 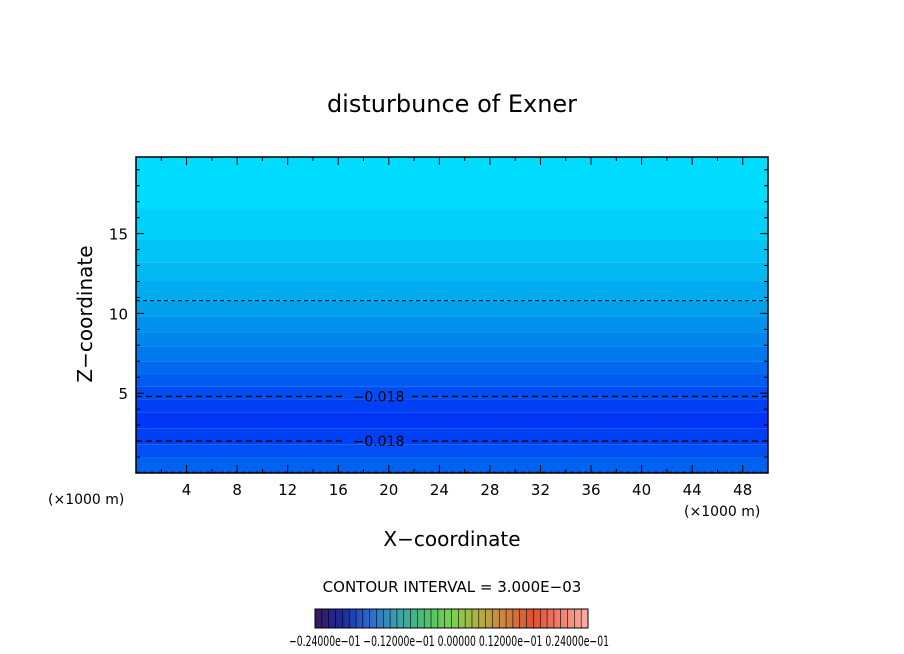 I want to click on y-tick-label-0: 5, so click(x=123, y=394).